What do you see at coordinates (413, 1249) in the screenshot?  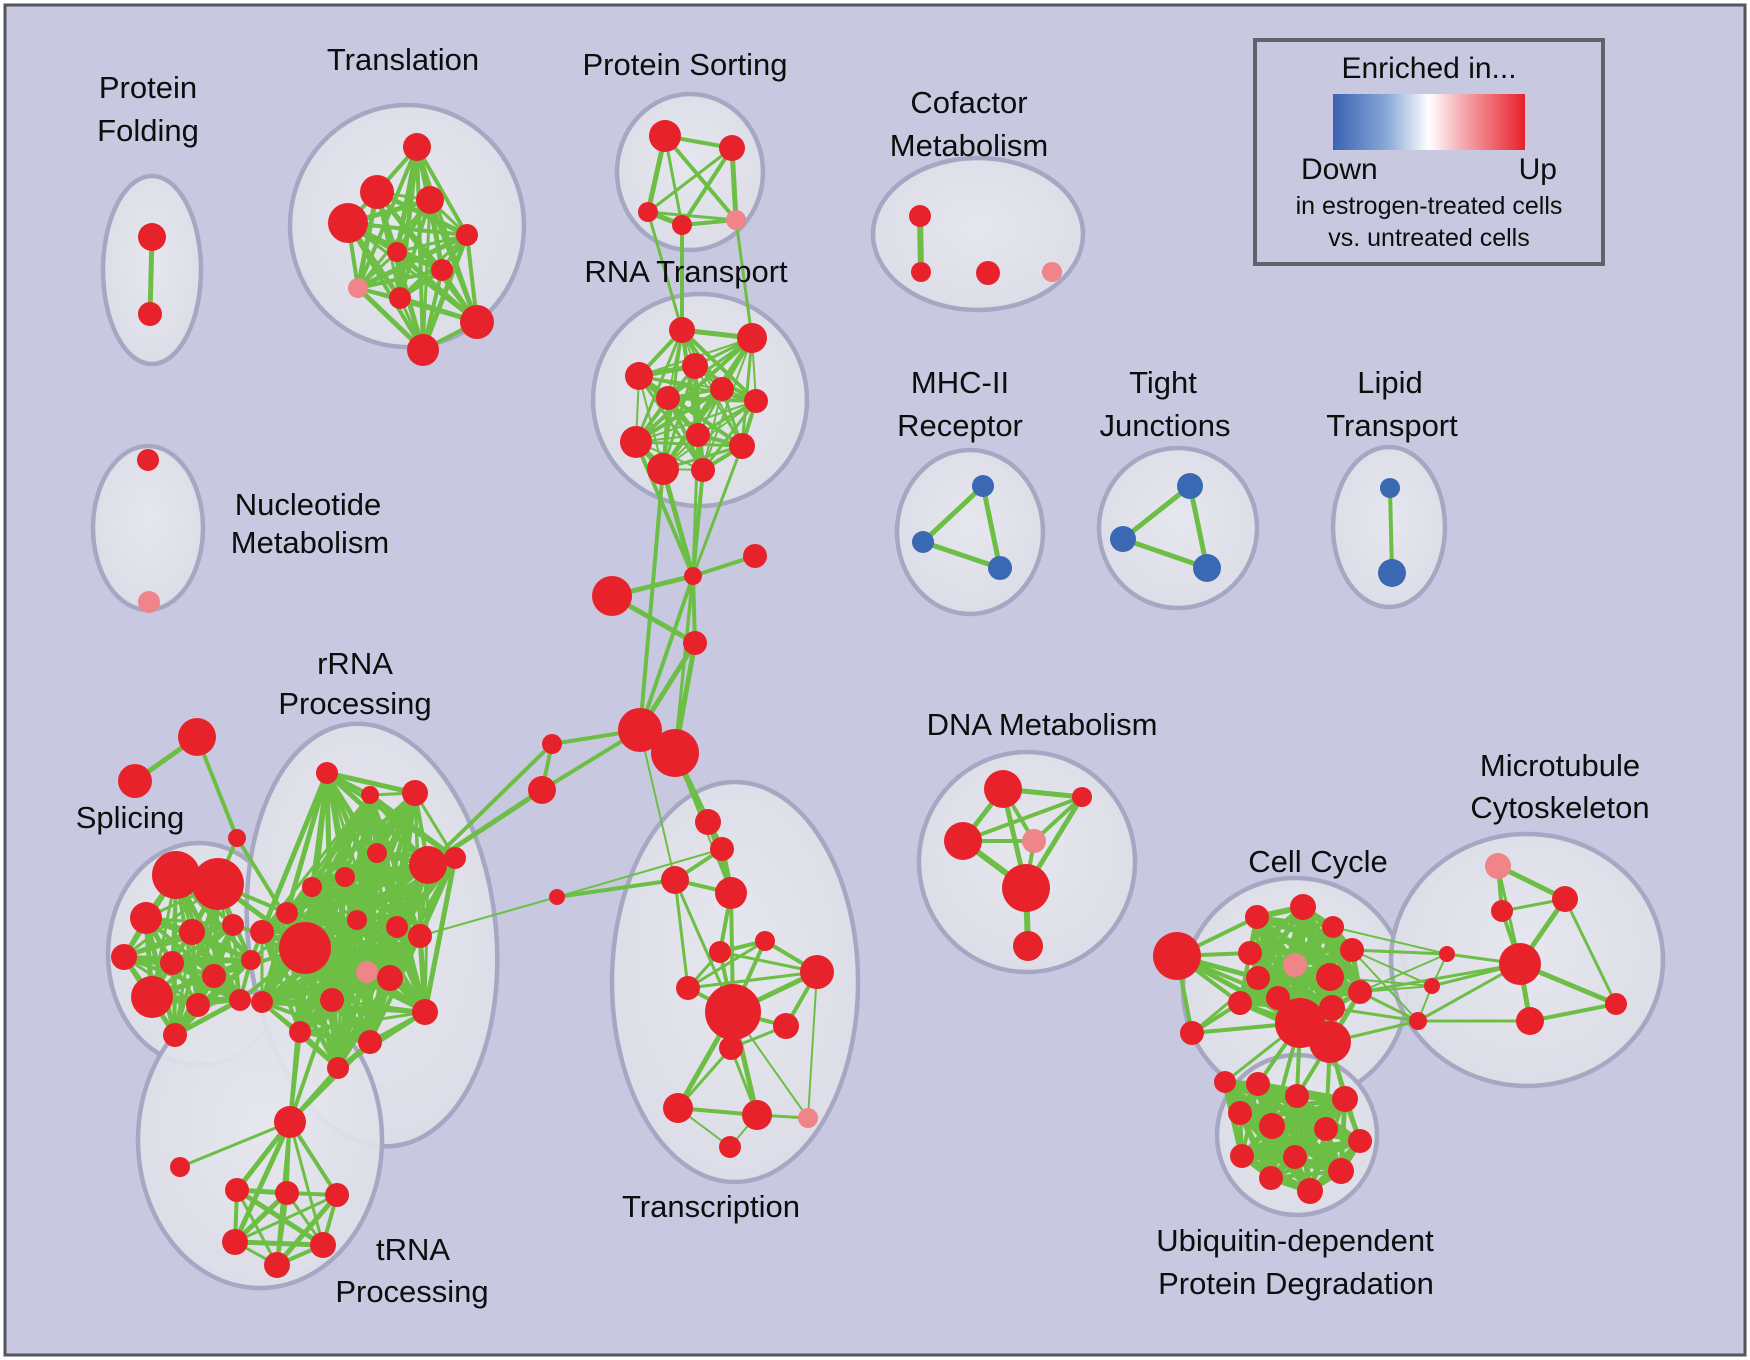 I see `label-trna_processing-0: tRNA` at bounding box center [413, 1249].